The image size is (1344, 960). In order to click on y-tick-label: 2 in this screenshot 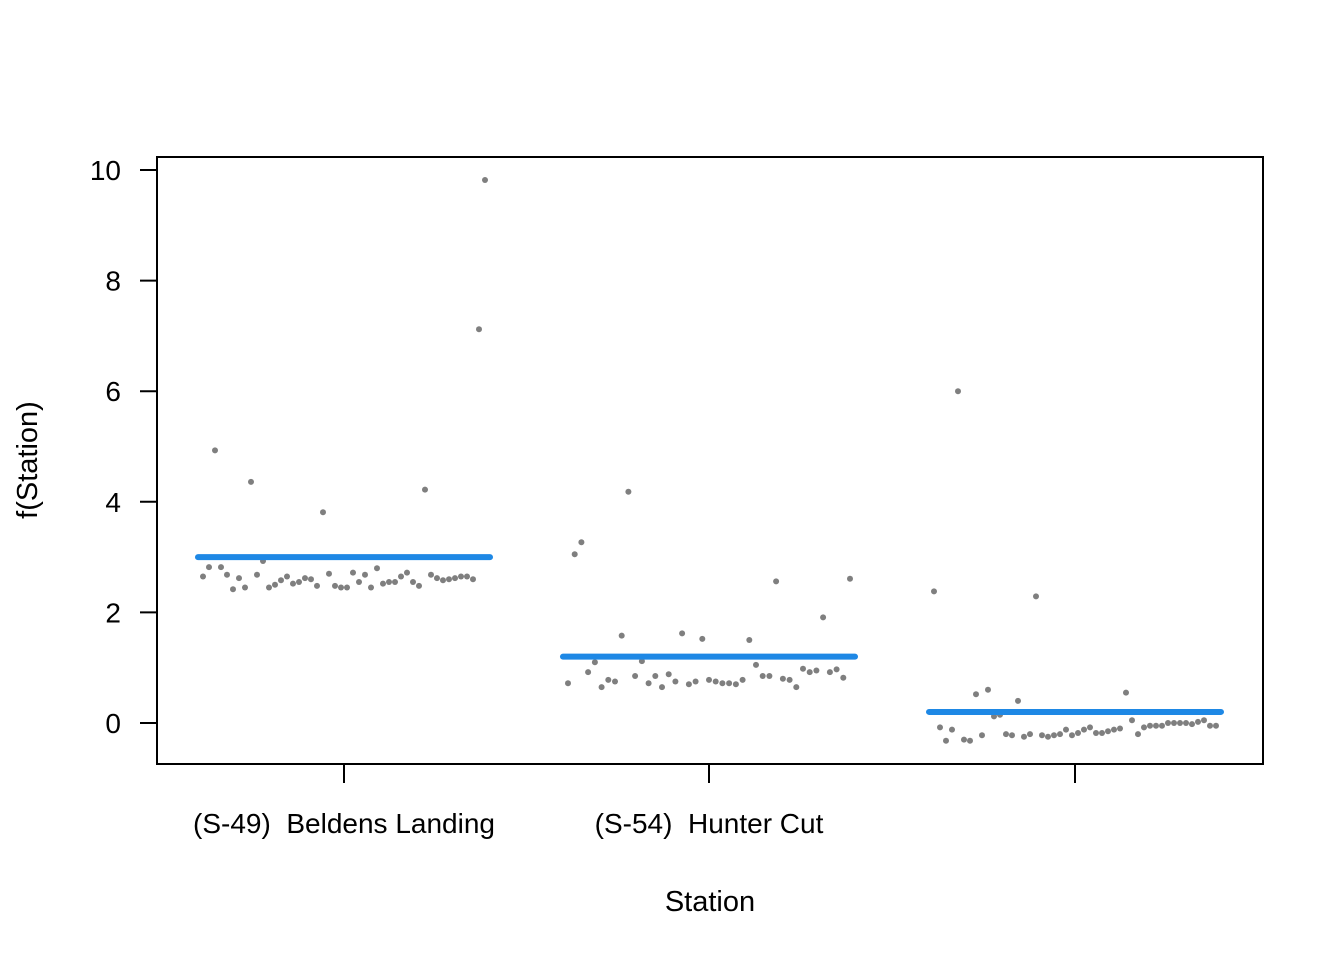, I will do `click(113, 612)`.